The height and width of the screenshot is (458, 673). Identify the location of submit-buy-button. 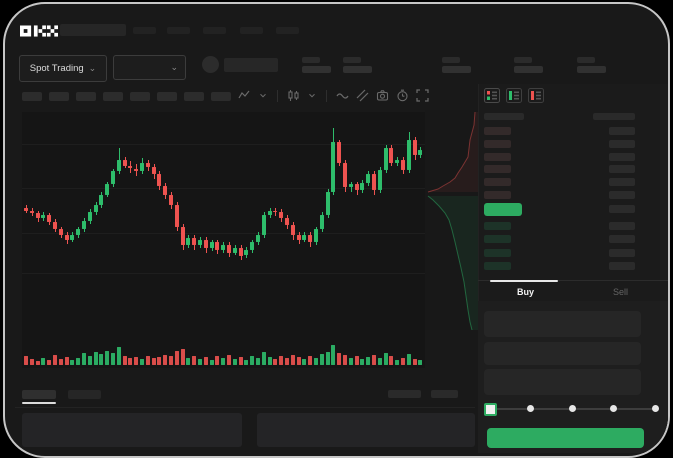
(565, 438).